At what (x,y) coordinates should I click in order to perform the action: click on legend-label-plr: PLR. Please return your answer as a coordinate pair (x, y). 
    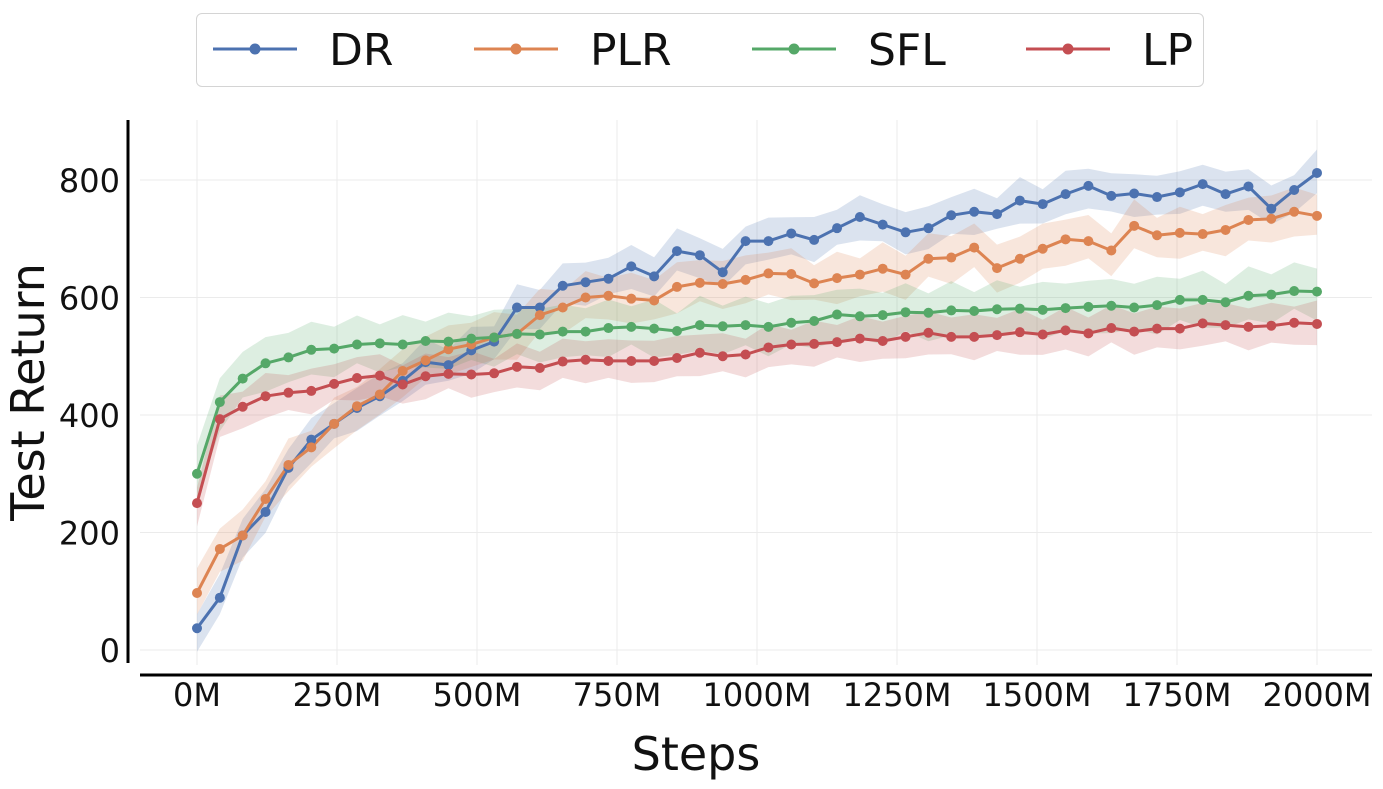
    Looking at the image, I should click on (631, 50).